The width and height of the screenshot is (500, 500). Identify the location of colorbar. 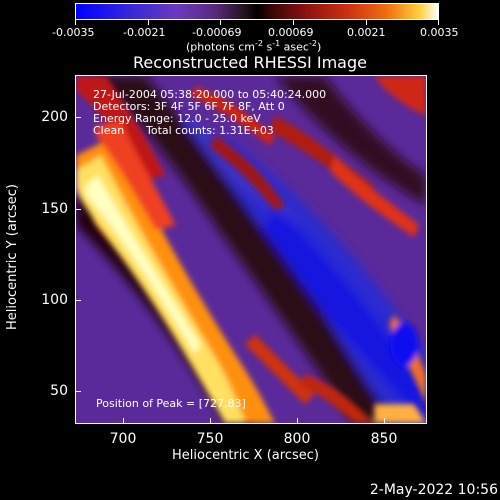
(257, 11).